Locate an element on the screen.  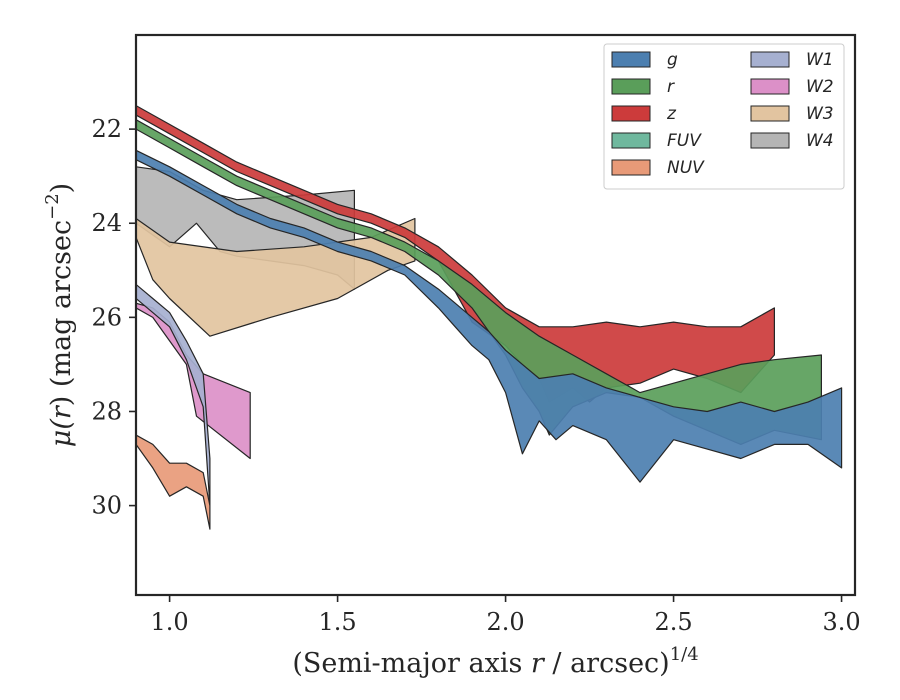
legend-swatch-g is located at coordinates (631, 59).